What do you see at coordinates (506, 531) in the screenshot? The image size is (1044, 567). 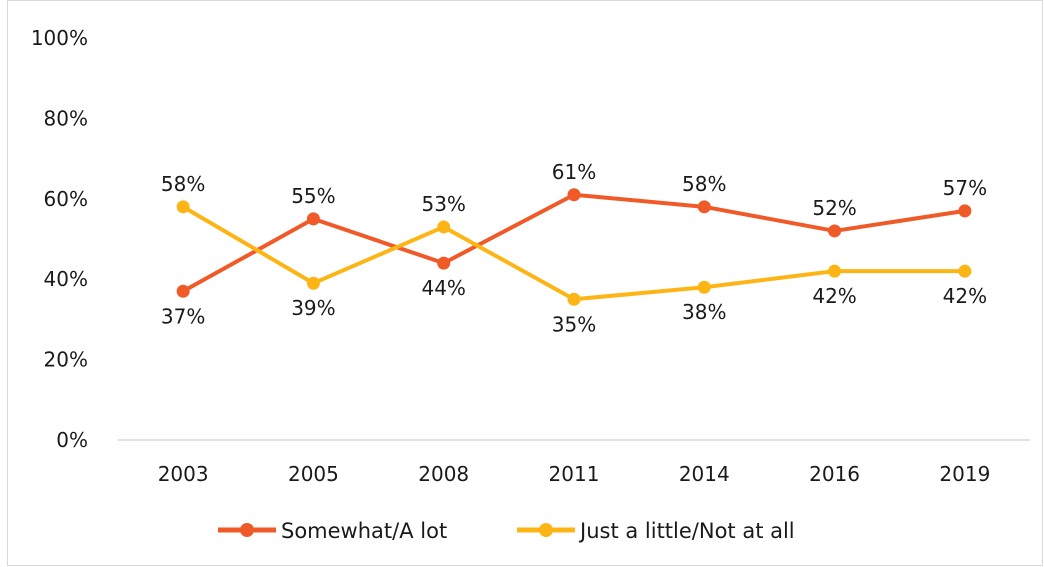 I see `legend: Somewhat/A lot Just a little/Not at all` at bounding box center [506, 531].